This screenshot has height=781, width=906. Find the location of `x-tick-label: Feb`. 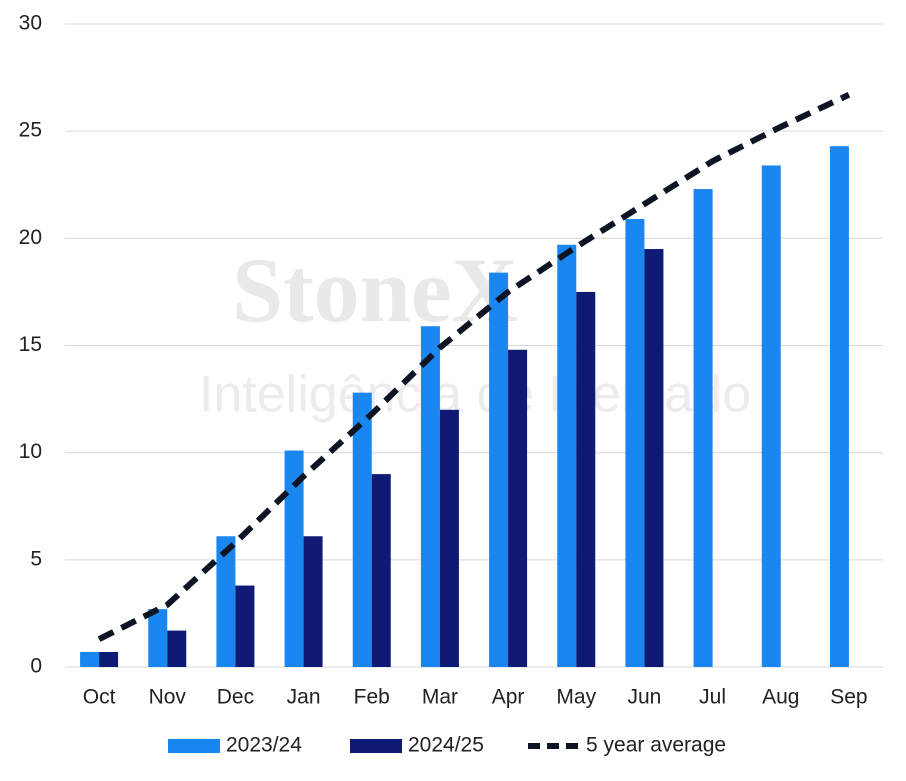

x-tick-label: Feb is located at coordinates (372, 697).